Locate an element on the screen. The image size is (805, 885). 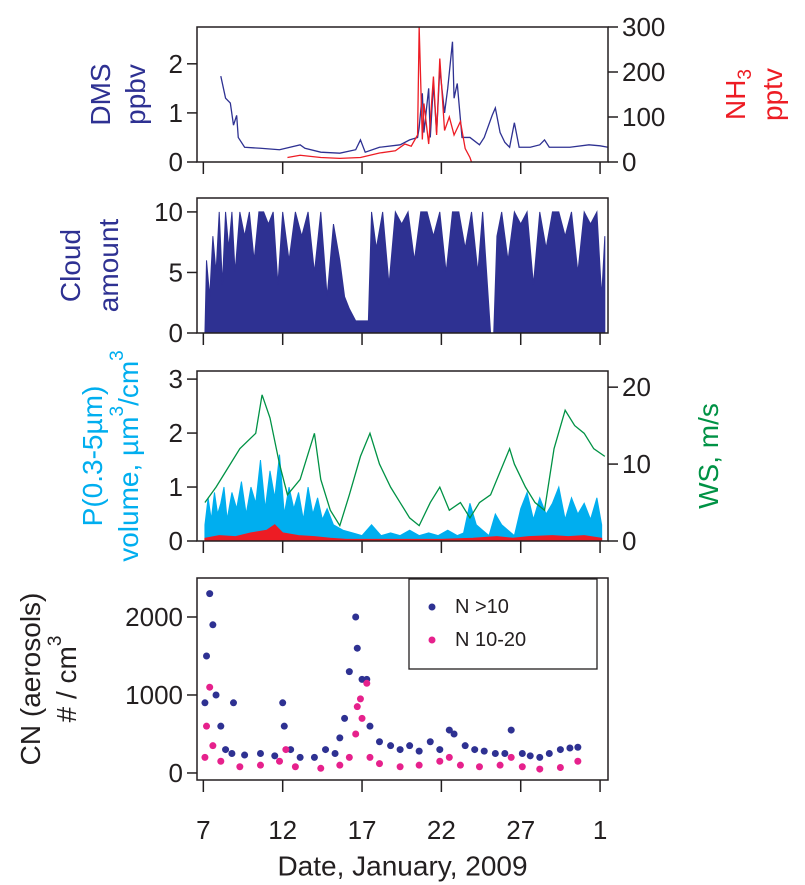
y2-tick-label: 20 is located at coordinates (636, 387).